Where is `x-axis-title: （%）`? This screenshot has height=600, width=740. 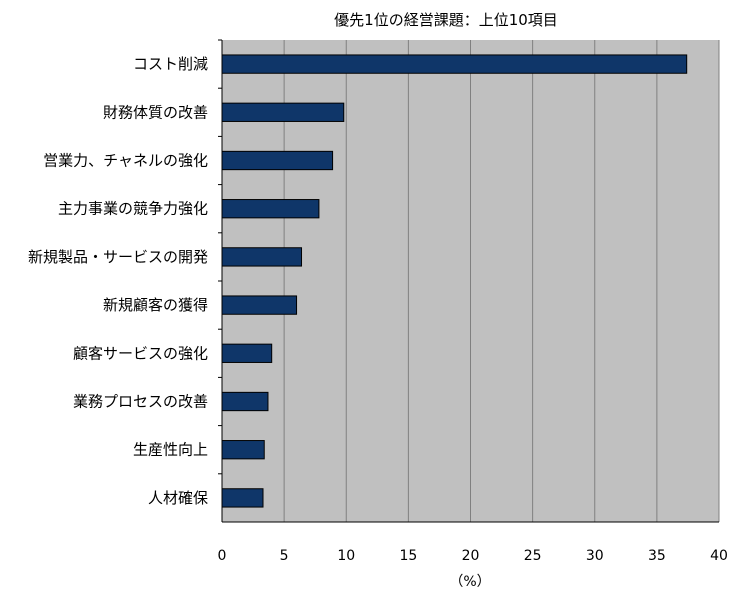
x-axis-title: （%） is located at coordinates (469, 582).